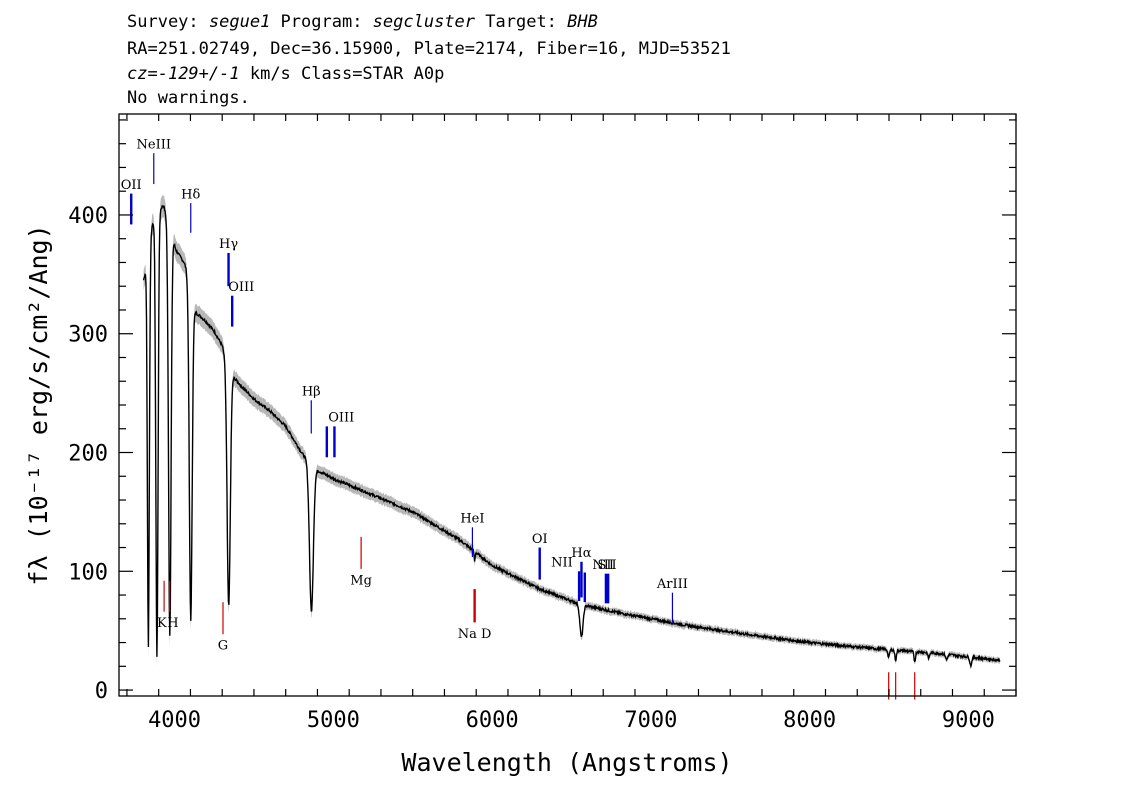 The height and width of the screenshot is (810, 1134). Describe the element at coordinates (88, 216) in the screenshot. I see `y-tick-label: 400` at that location.